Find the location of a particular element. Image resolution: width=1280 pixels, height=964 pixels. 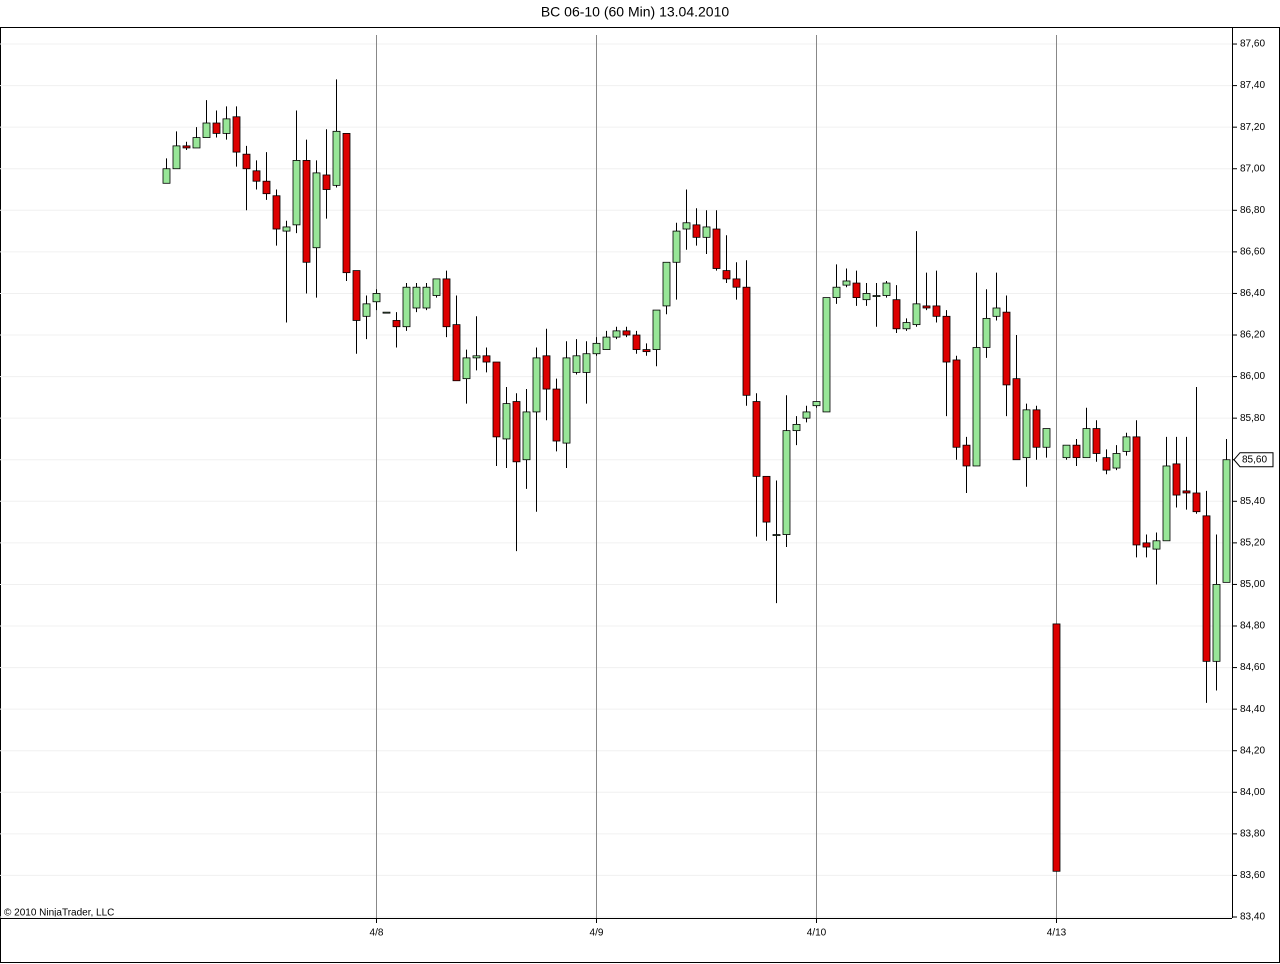

x-tick-label: 4/8 is located at coordinates (377, 933).